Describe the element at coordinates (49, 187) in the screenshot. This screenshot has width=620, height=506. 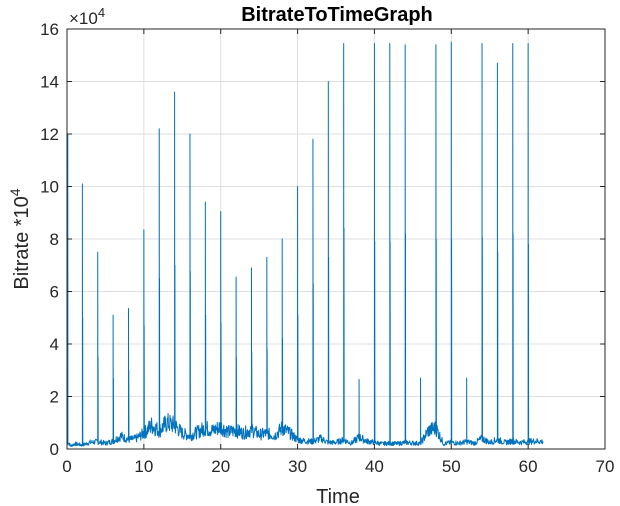
I see `y-tick-label: 10` at that location.